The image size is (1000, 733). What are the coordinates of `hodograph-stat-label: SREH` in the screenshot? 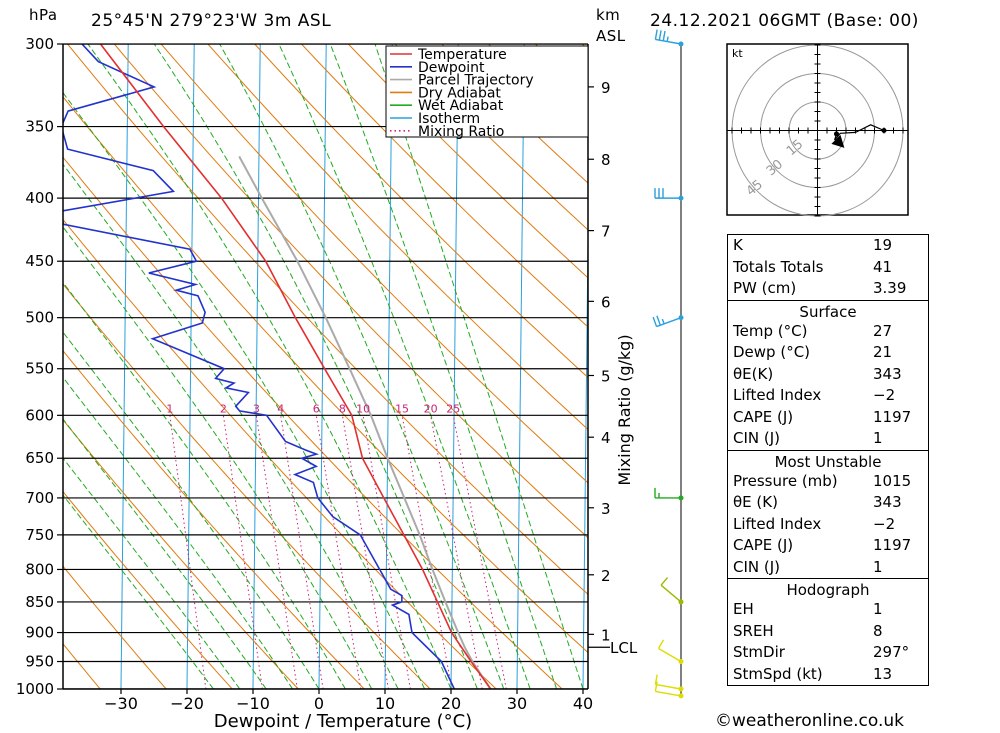 It's located at (753, 630).